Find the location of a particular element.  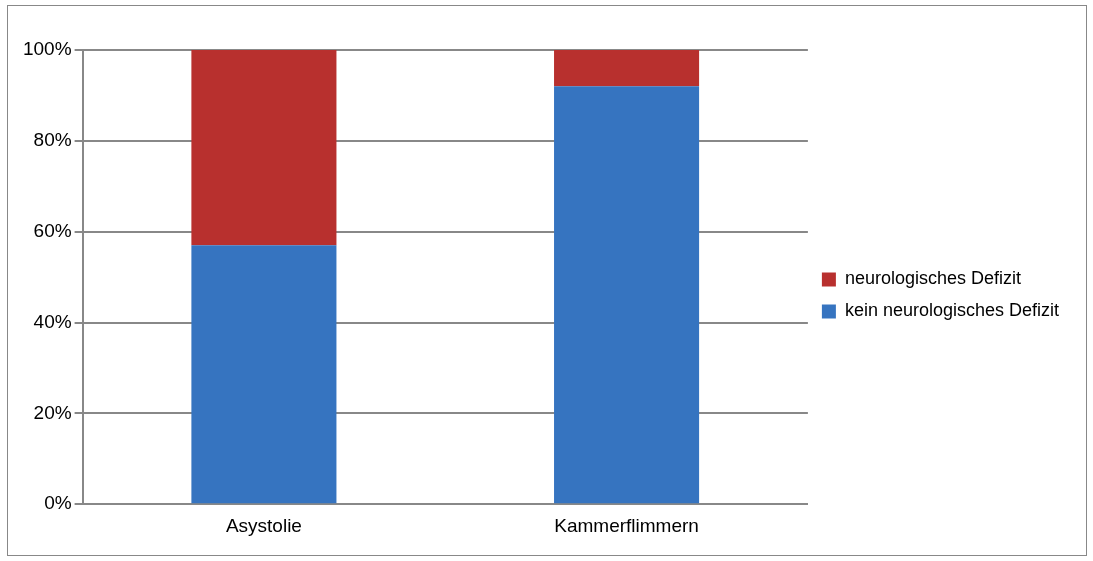

y-tick-label: 20% is located at coordinates (52, 412).